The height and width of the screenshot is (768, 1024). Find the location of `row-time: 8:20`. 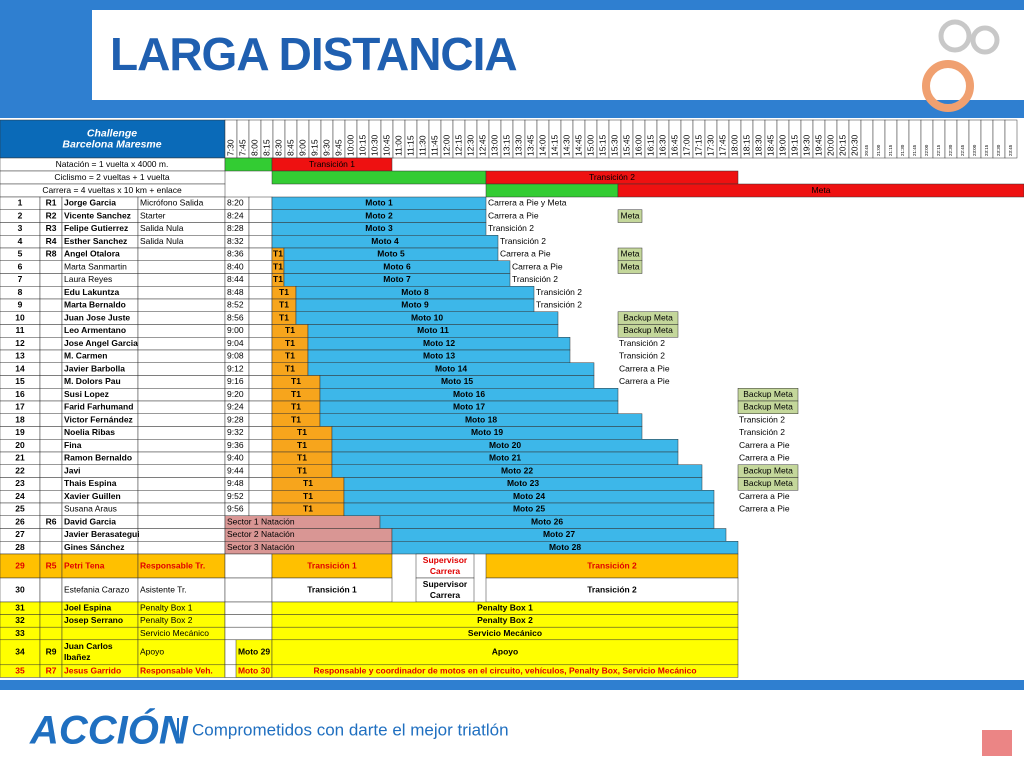

row-time: 8:20 is located at coordinates (235, 203).